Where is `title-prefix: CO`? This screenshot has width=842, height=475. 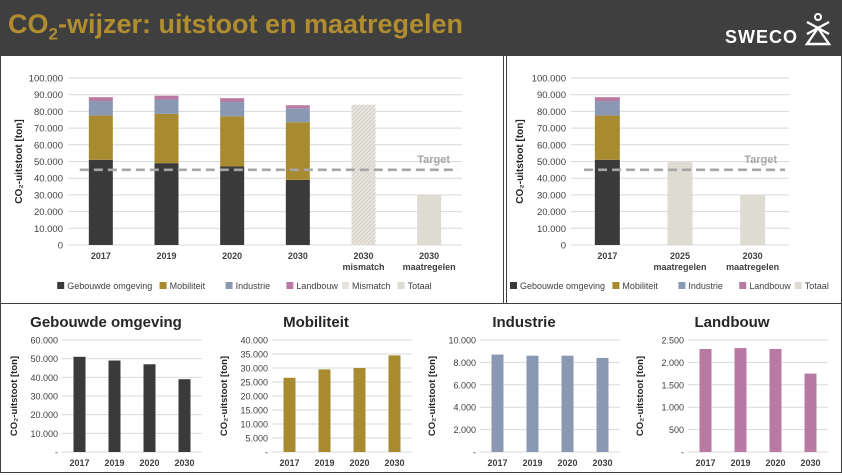 title-prefix: CO is located at coordinates (28, 24).